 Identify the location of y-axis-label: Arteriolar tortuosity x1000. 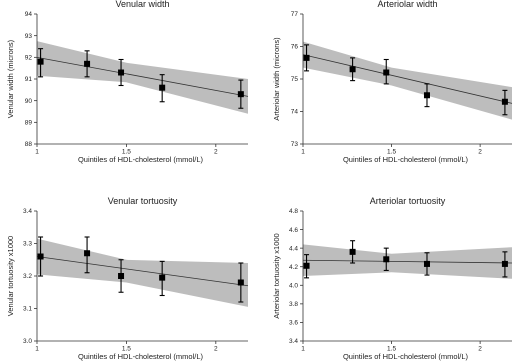
(276, 275).